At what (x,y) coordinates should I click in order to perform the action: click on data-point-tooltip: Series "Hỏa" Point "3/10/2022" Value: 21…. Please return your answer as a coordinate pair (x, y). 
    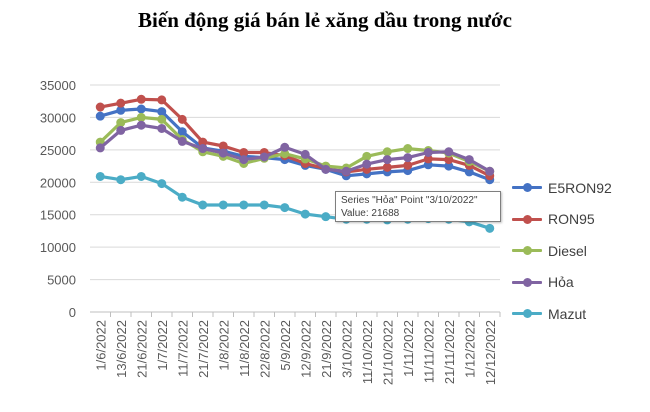
    Looking at the image, I should click on (418, 206).